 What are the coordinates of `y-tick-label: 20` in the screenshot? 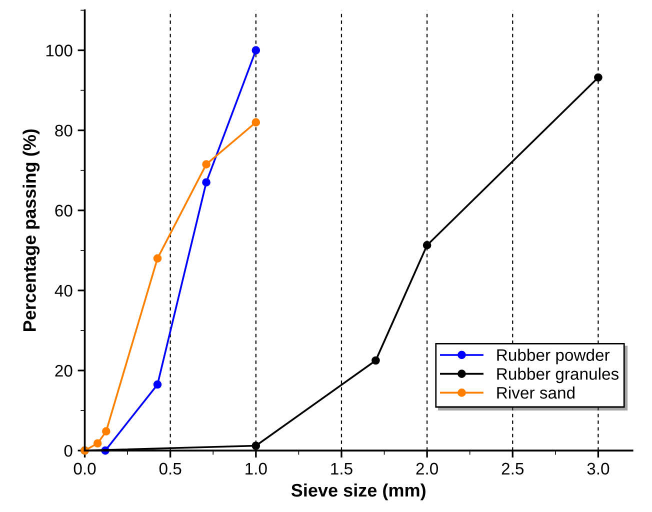 It's located at (63, 370).